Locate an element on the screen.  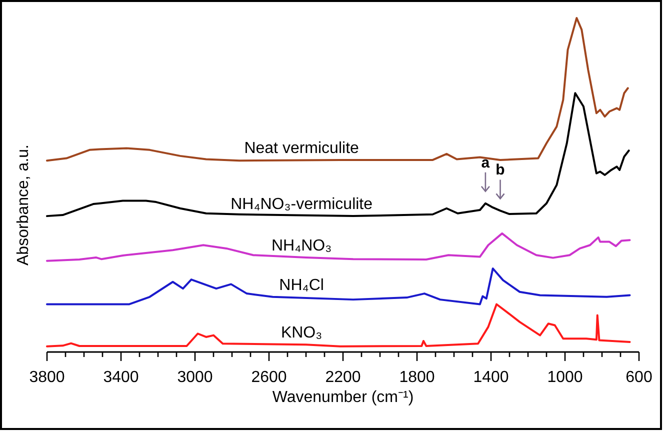
series-label: NH₄Cl is located at coordinates (301, 285).